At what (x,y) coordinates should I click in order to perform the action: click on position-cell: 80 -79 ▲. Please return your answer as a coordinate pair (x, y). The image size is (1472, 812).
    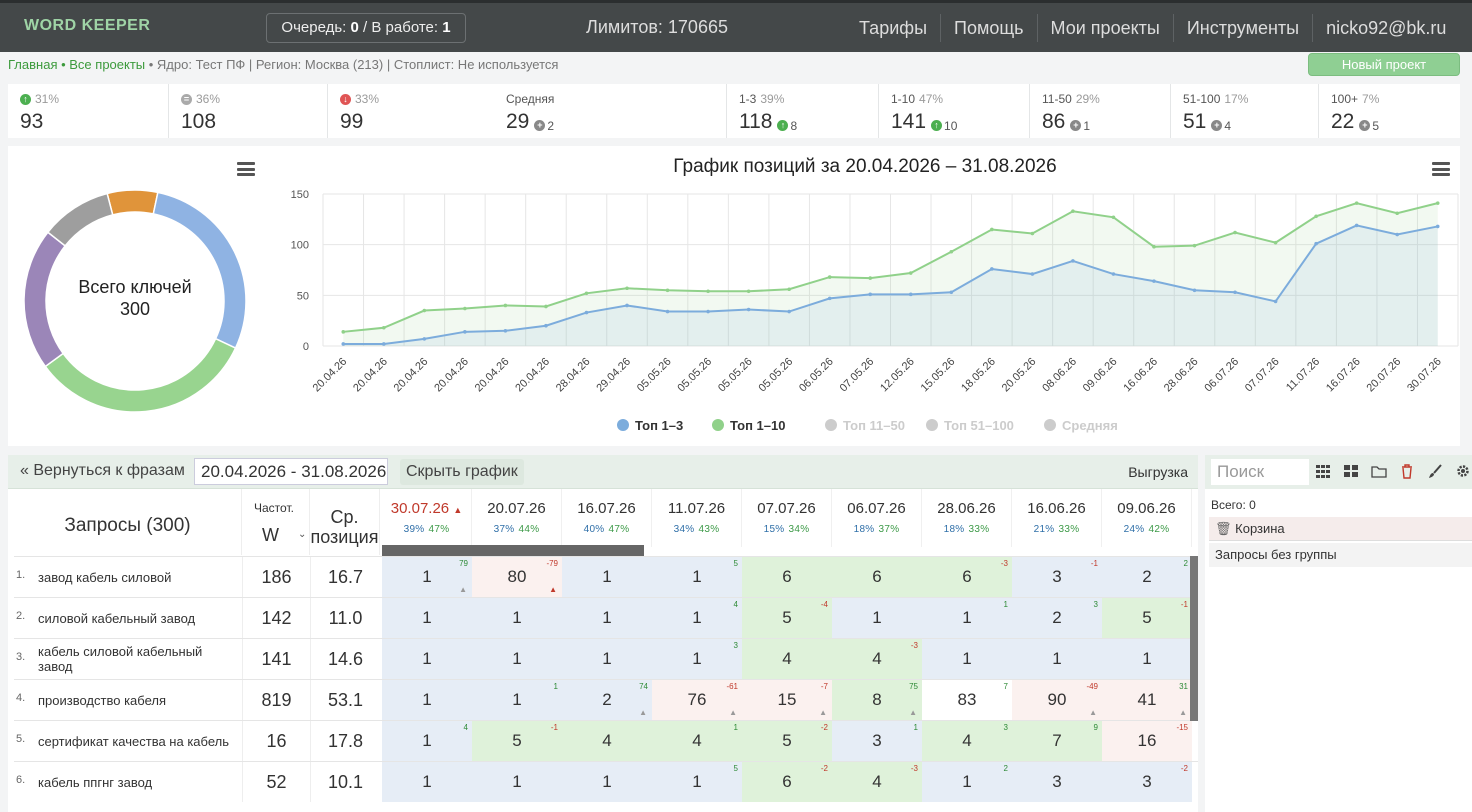
    Looking at the image, I should click on (517, 577).